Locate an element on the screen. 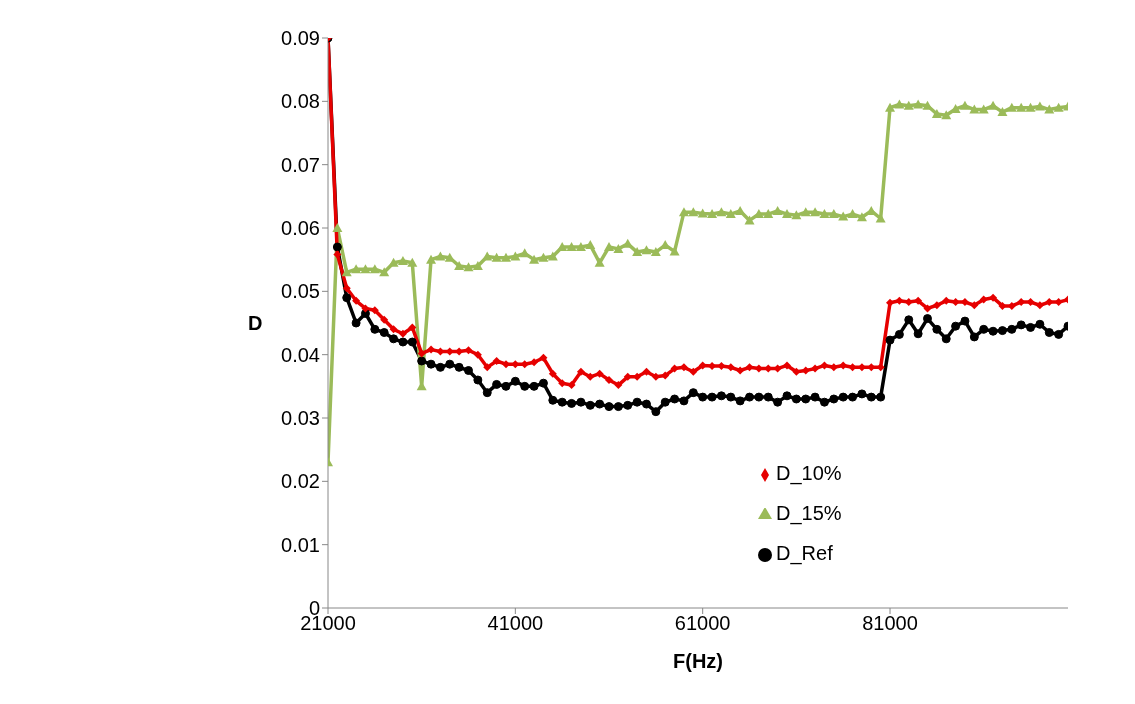 The width and height of the screenshot is (1135, 704). y-tick-label: 0.03 is located at coordinates (300, 418).